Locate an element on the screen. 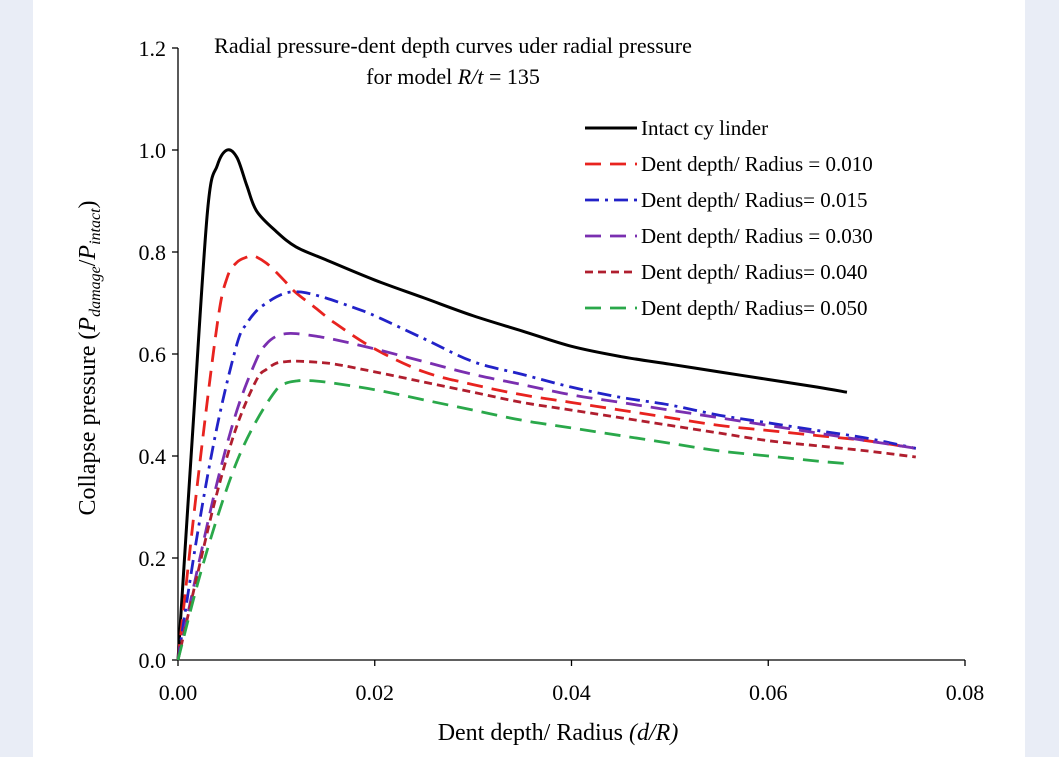  y-tick-label: 0.6 is located at coordinates (153, 354).